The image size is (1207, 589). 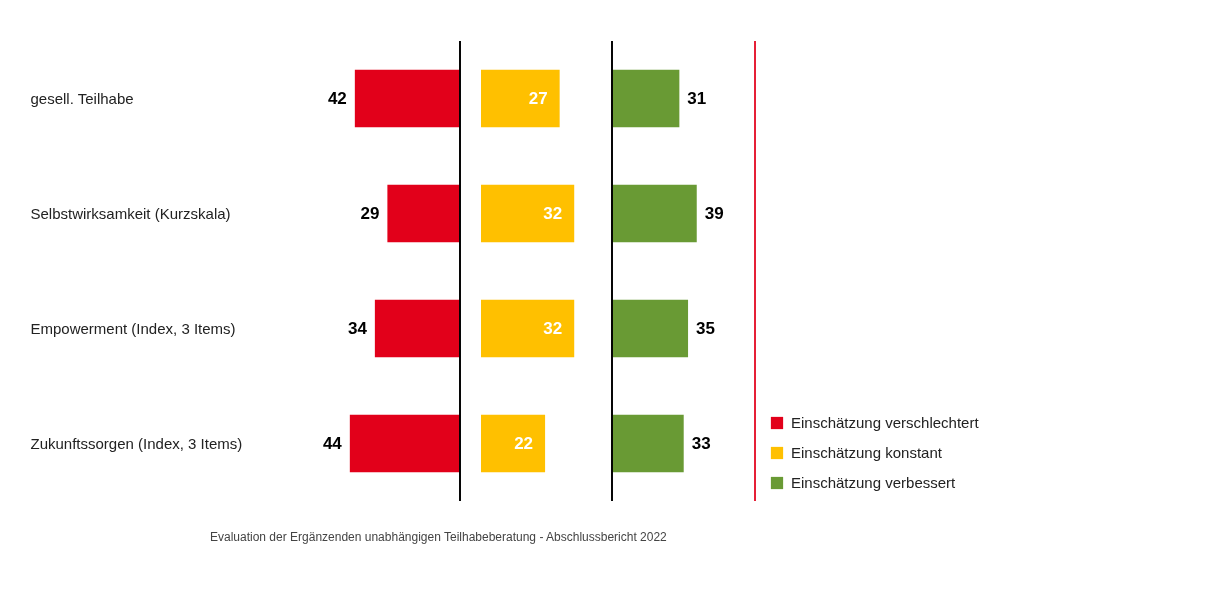 What do you see at coordinates (136, 443) in the screenshot?
I see `y-tick-label: Zukunftssorgen (Index, 3 Items)` at bounding box center [136, 443].